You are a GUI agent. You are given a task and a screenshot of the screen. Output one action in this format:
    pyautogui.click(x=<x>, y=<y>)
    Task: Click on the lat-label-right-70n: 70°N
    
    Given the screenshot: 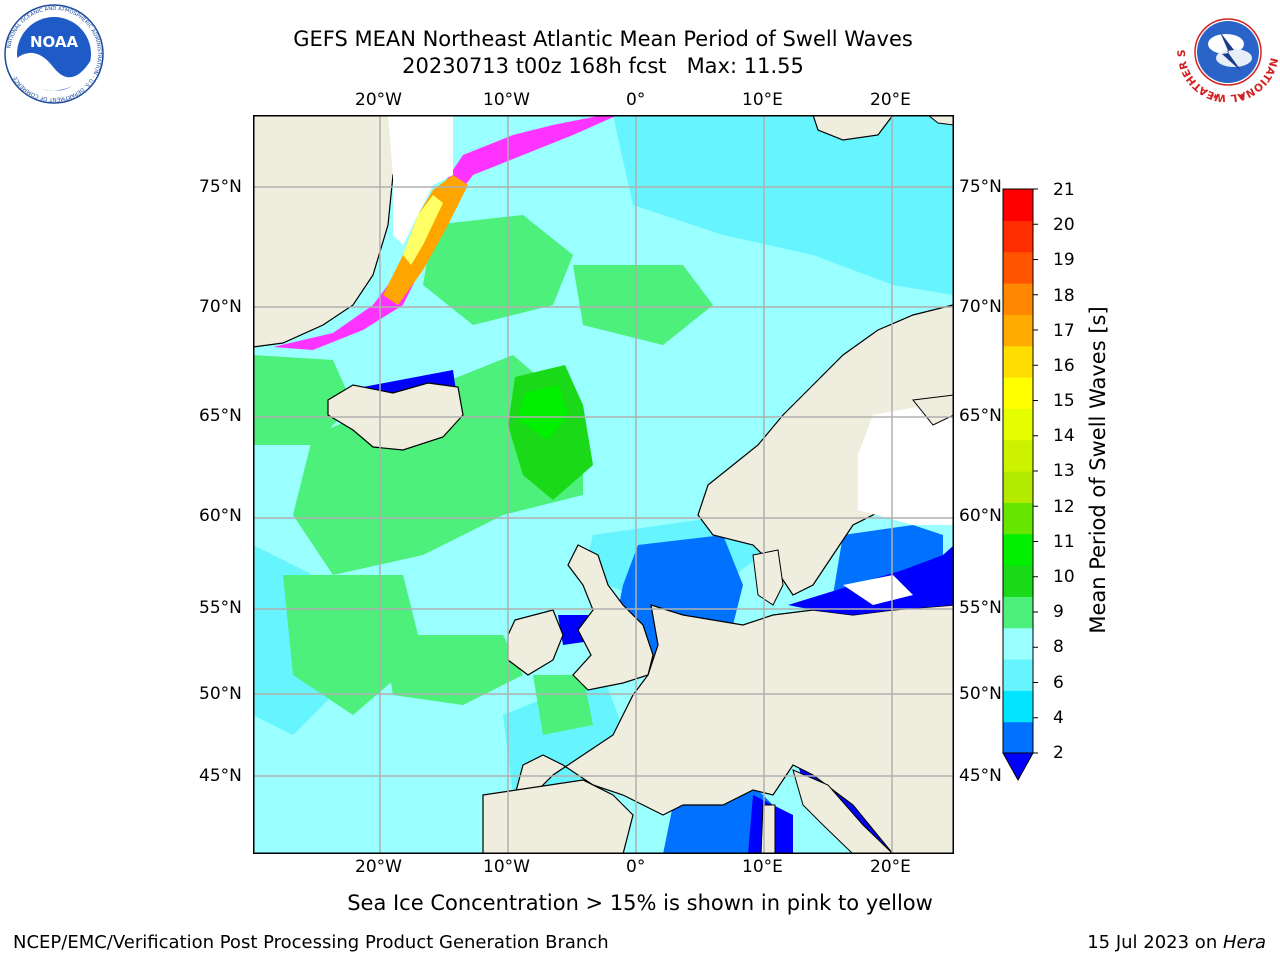 What is the action you would take?
    pyautogui.click(x=980, y=307)
    